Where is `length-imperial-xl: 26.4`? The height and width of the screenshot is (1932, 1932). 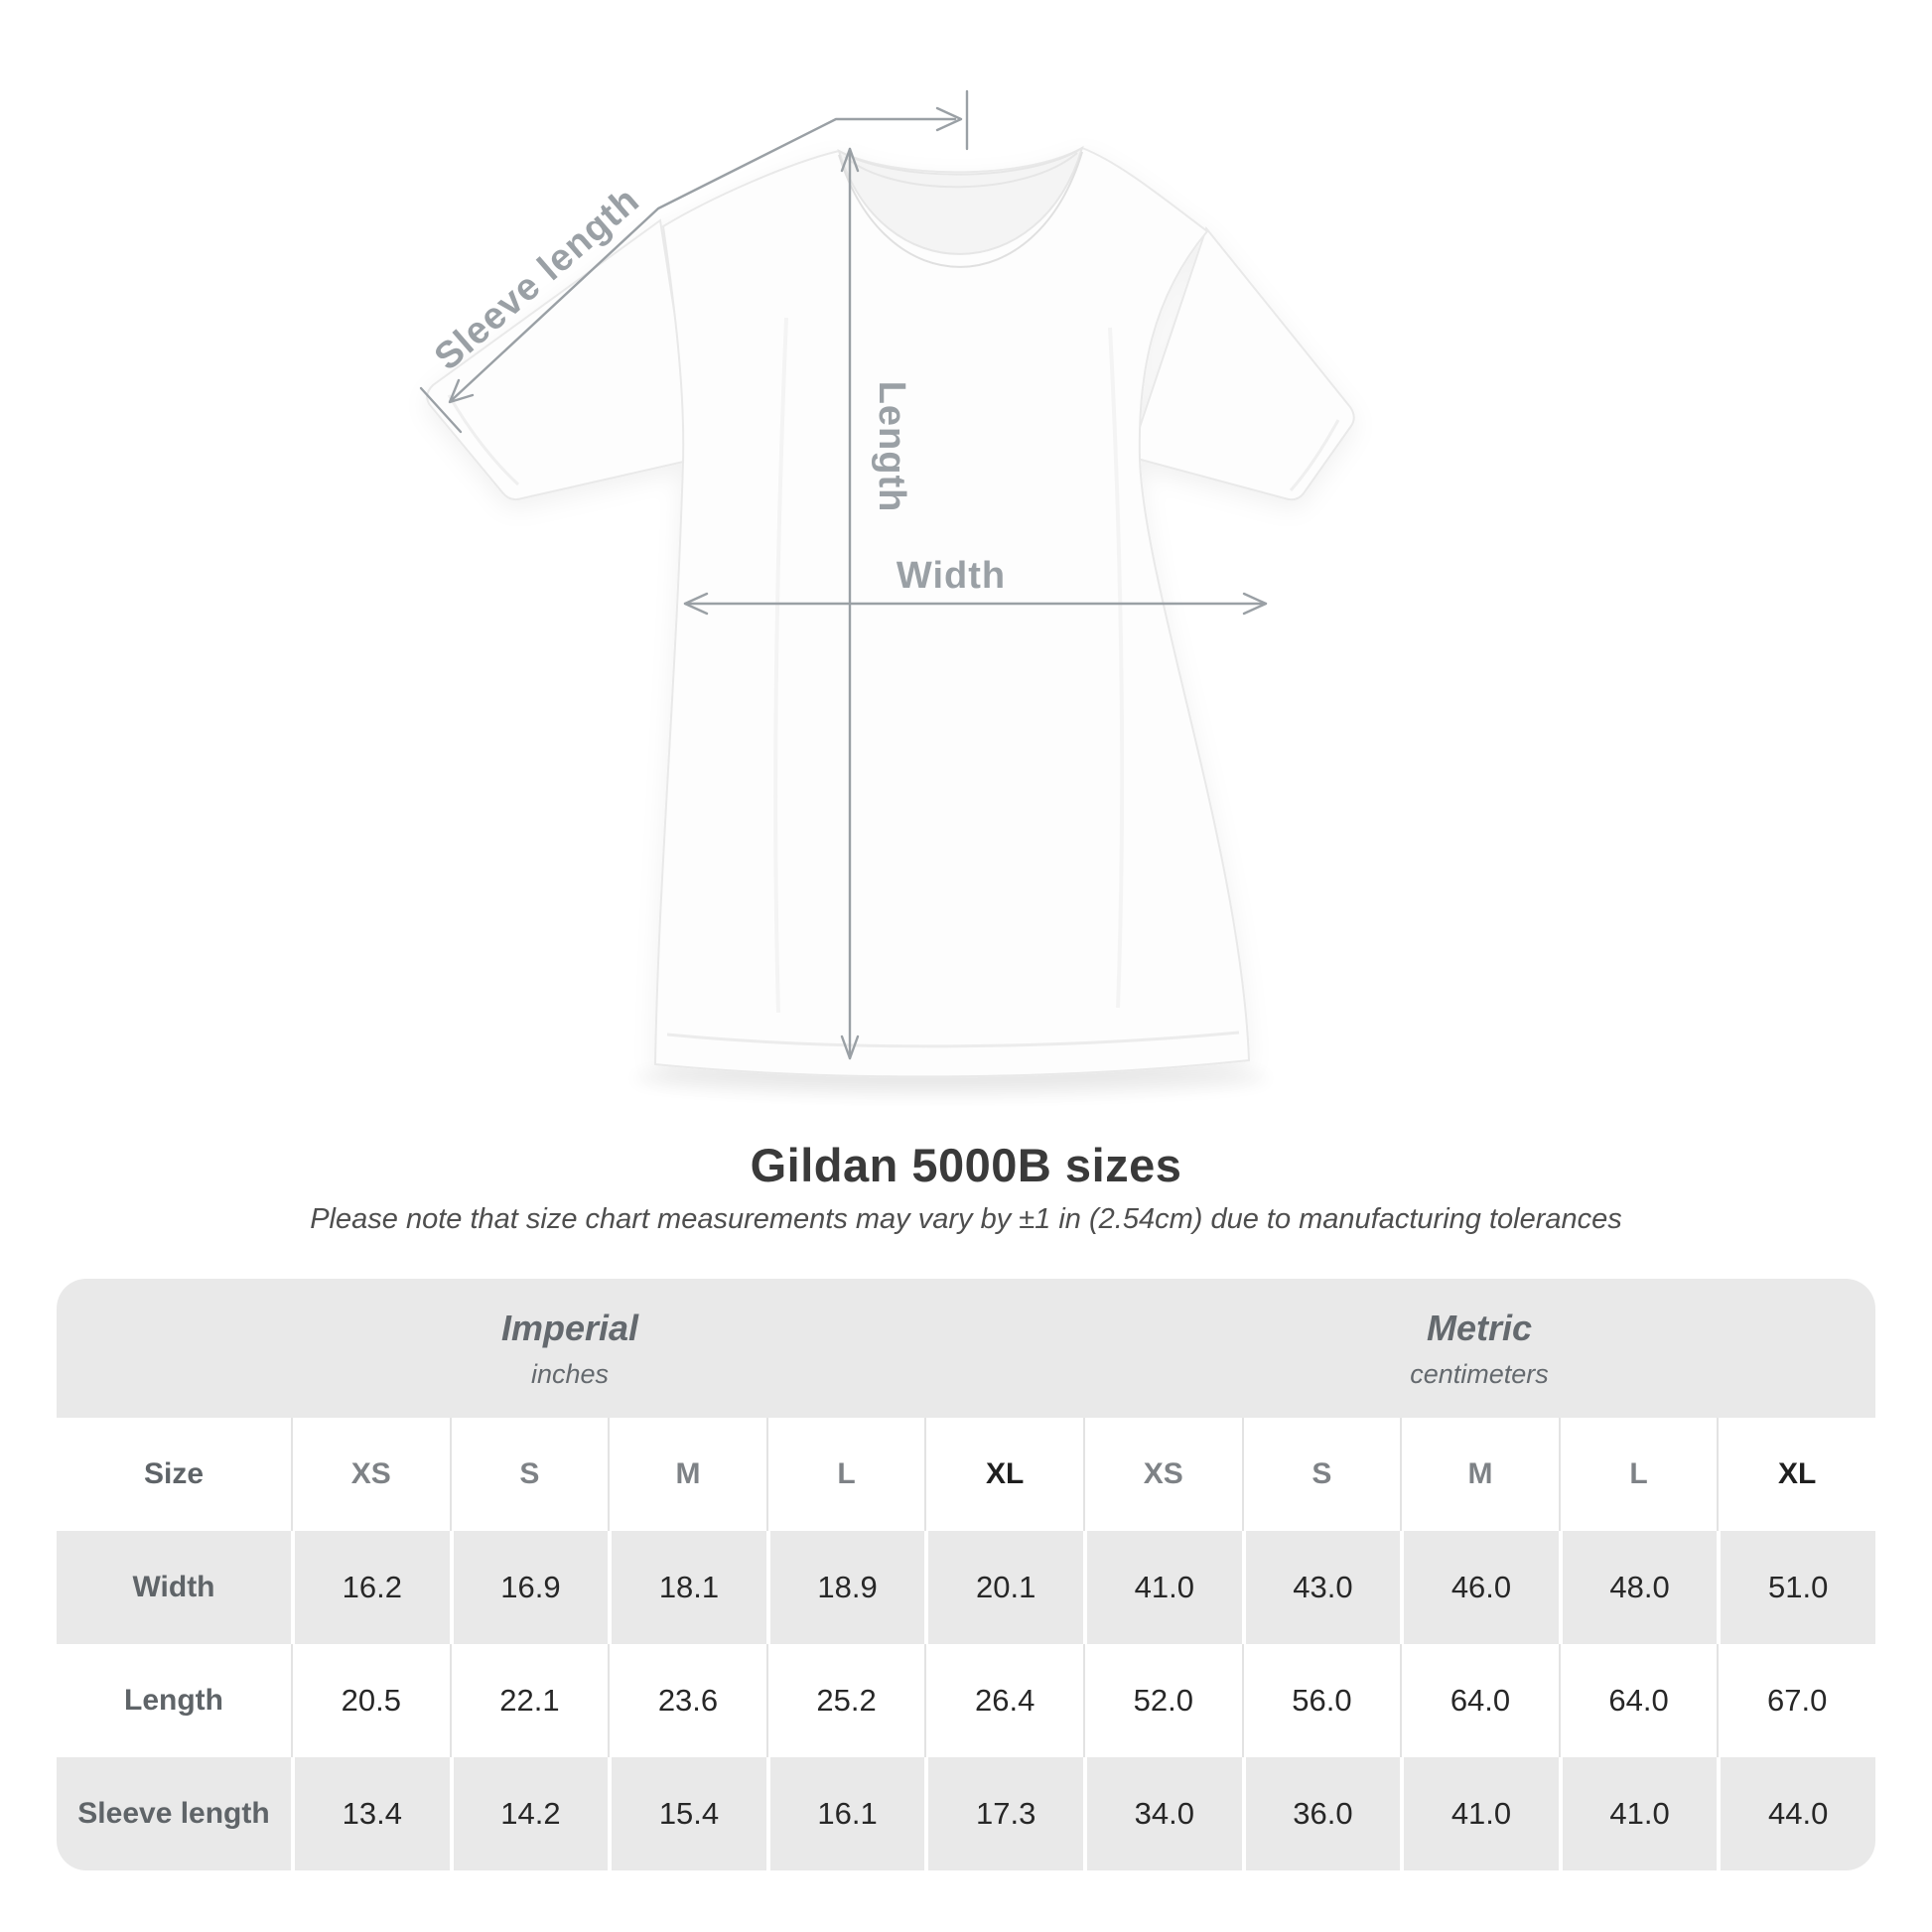
length-imperial-xl: 26.4 is located at coordinates (1004, 1701).